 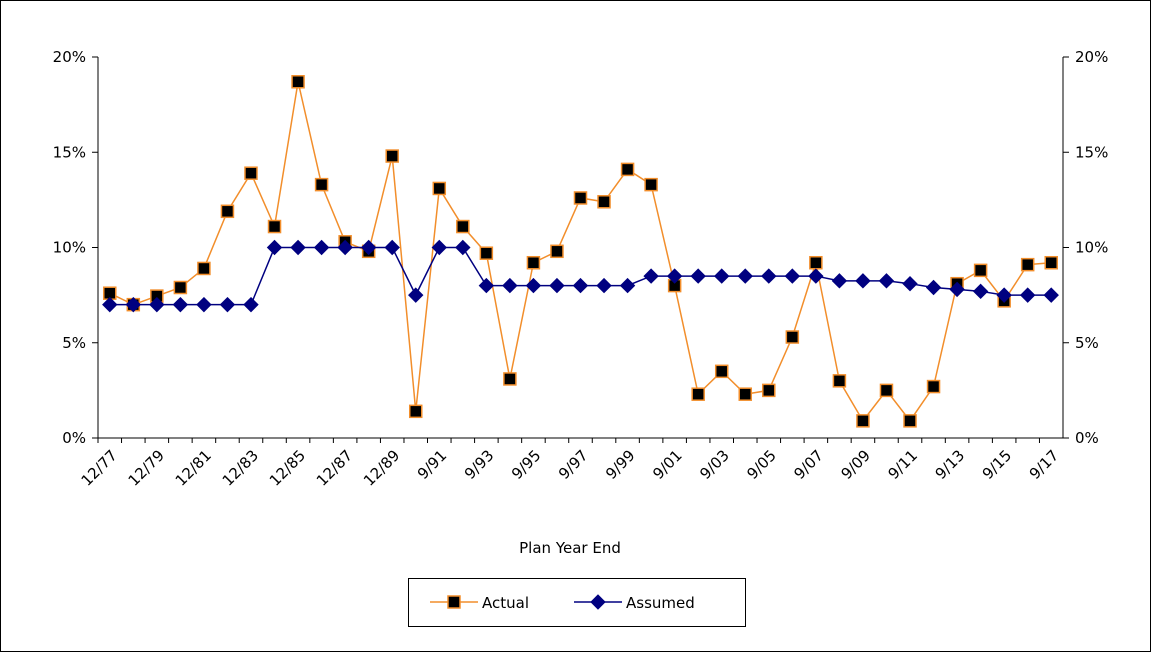 What do you see at coordinates (1091, 152) in the screenshot?
I see `y2-tick-label: 15%` at bounding box center [1091, 152].